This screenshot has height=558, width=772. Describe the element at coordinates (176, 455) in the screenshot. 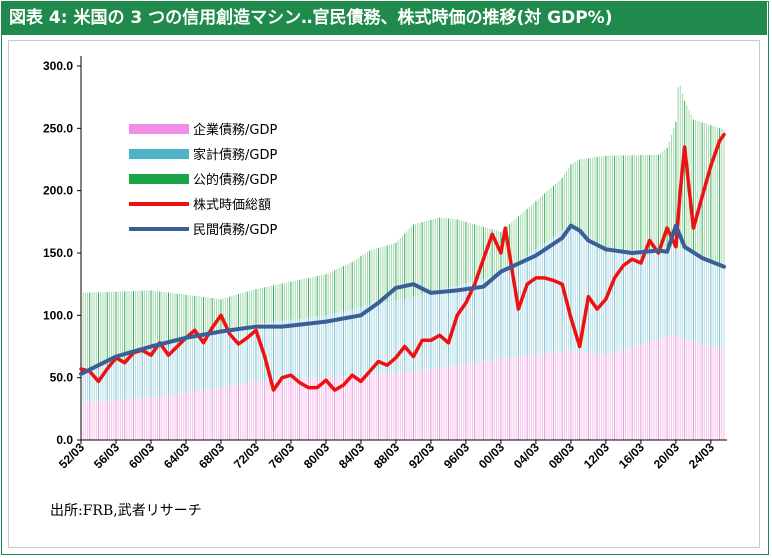

I see `x-tick-label: 64/03` at that location.